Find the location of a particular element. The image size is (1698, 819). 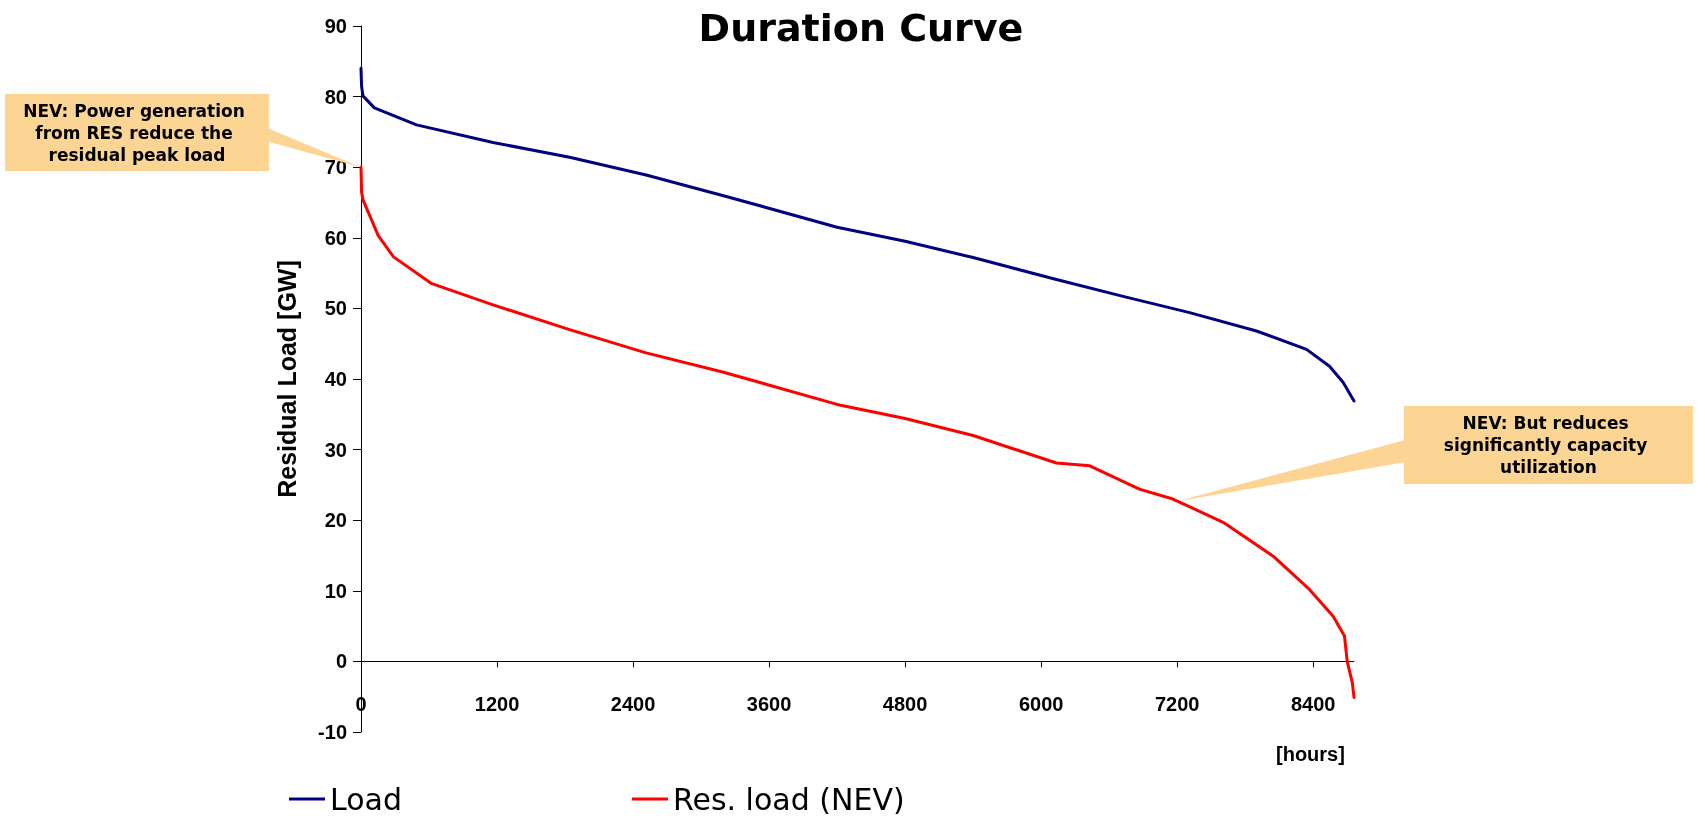

y-tick-label: 30 is located at coordinates (335, 449).